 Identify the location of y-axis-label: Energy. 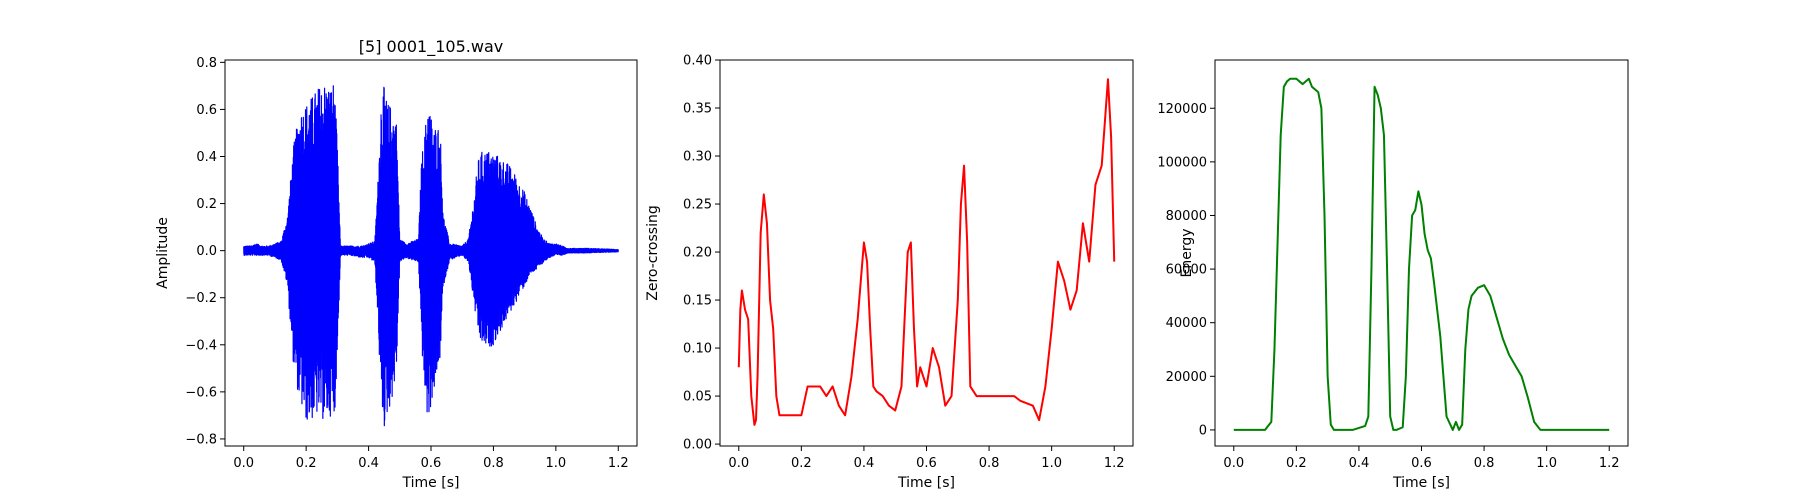
(1187, 252).